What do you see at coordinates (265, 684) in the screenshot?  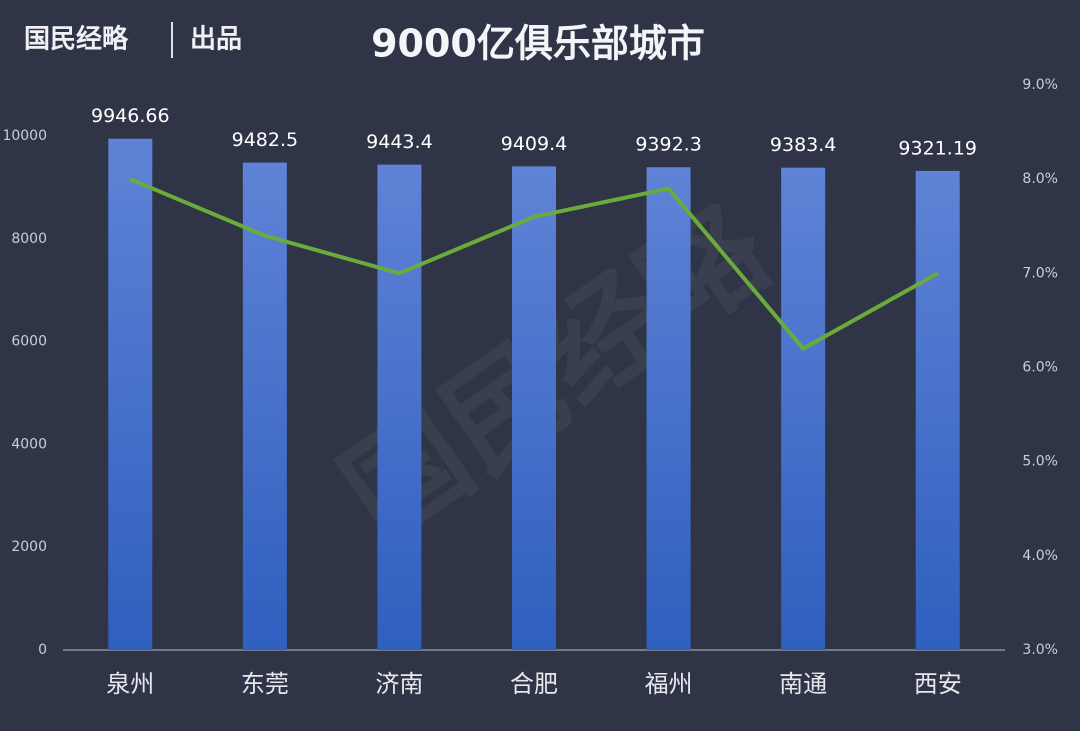 I see `x-tick-label: 东莞` at bounding box center [265, 684].